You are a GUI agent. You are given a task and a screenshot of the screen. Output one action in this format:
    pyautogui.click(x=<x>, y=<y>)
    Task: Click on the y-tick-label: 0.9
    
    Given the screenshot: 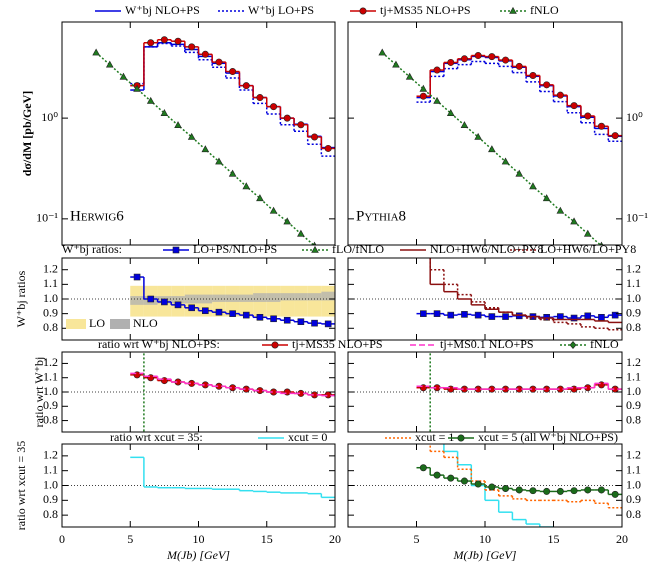 What is the action you would take?
    pyautogui.click(x=50, y=499)
    